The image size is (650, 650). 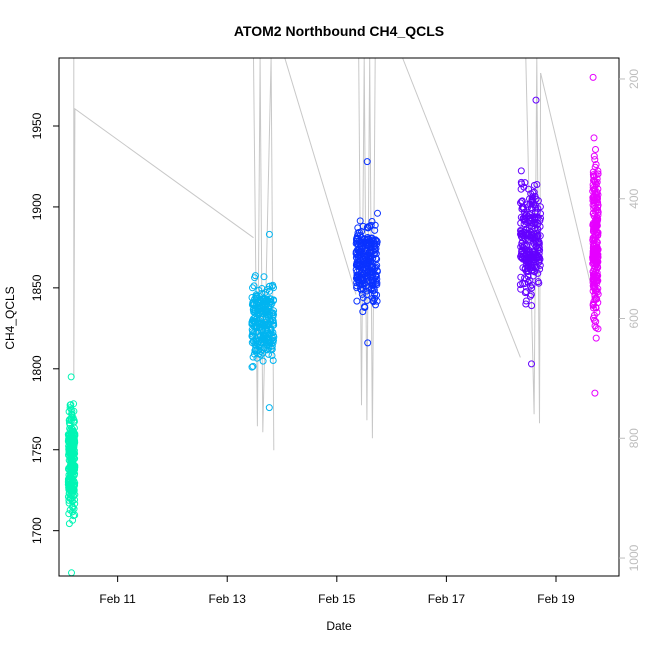 What do you see at coordinates (630, 320) in the screenshot?
I see `y2-axis: 200 400 600 800 1000` at bounding box center [630, 320].